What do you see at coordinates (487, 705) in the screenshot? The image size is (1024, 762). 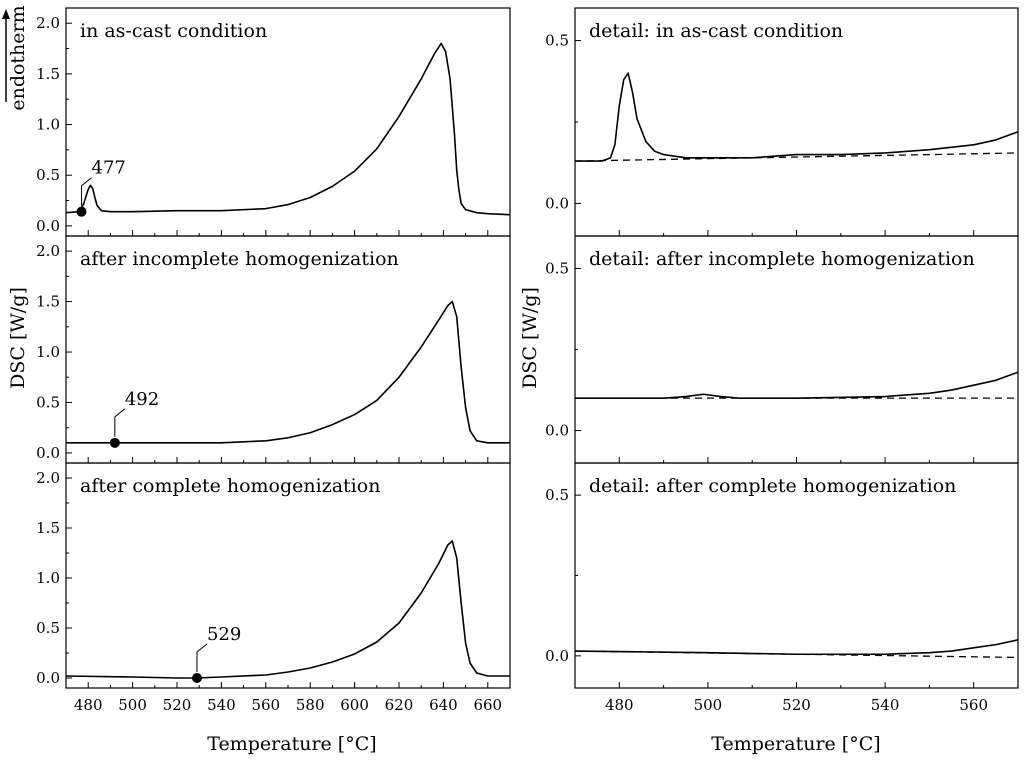 I see `x-tick-label: 660` at bounding box center [487, 705].